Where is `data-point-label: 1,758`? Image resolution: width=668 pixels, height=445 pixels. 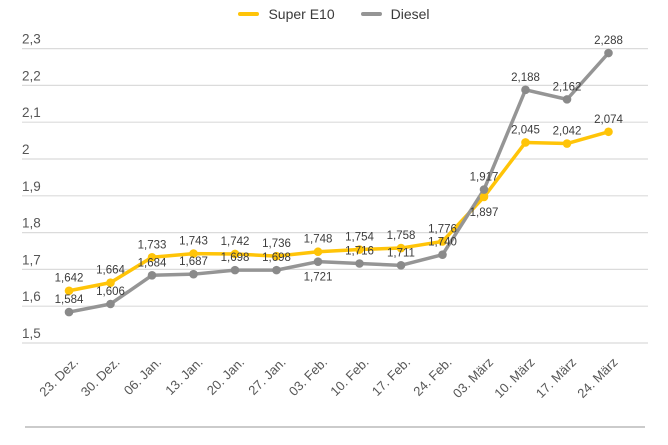 data-point-label: 1,758 is located at coordinates (401, 236).